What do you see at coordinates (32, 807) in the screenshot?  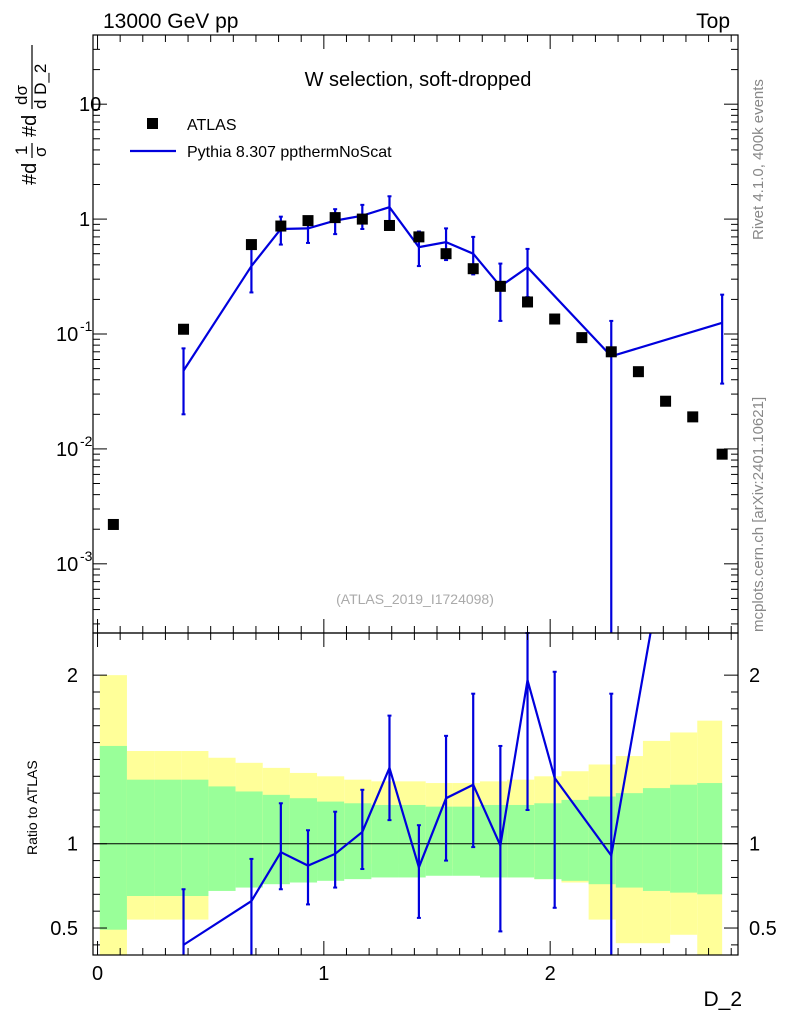 I see `ratio-ylabel: Ratio to ATLAS` at bounding box center [32, 807].